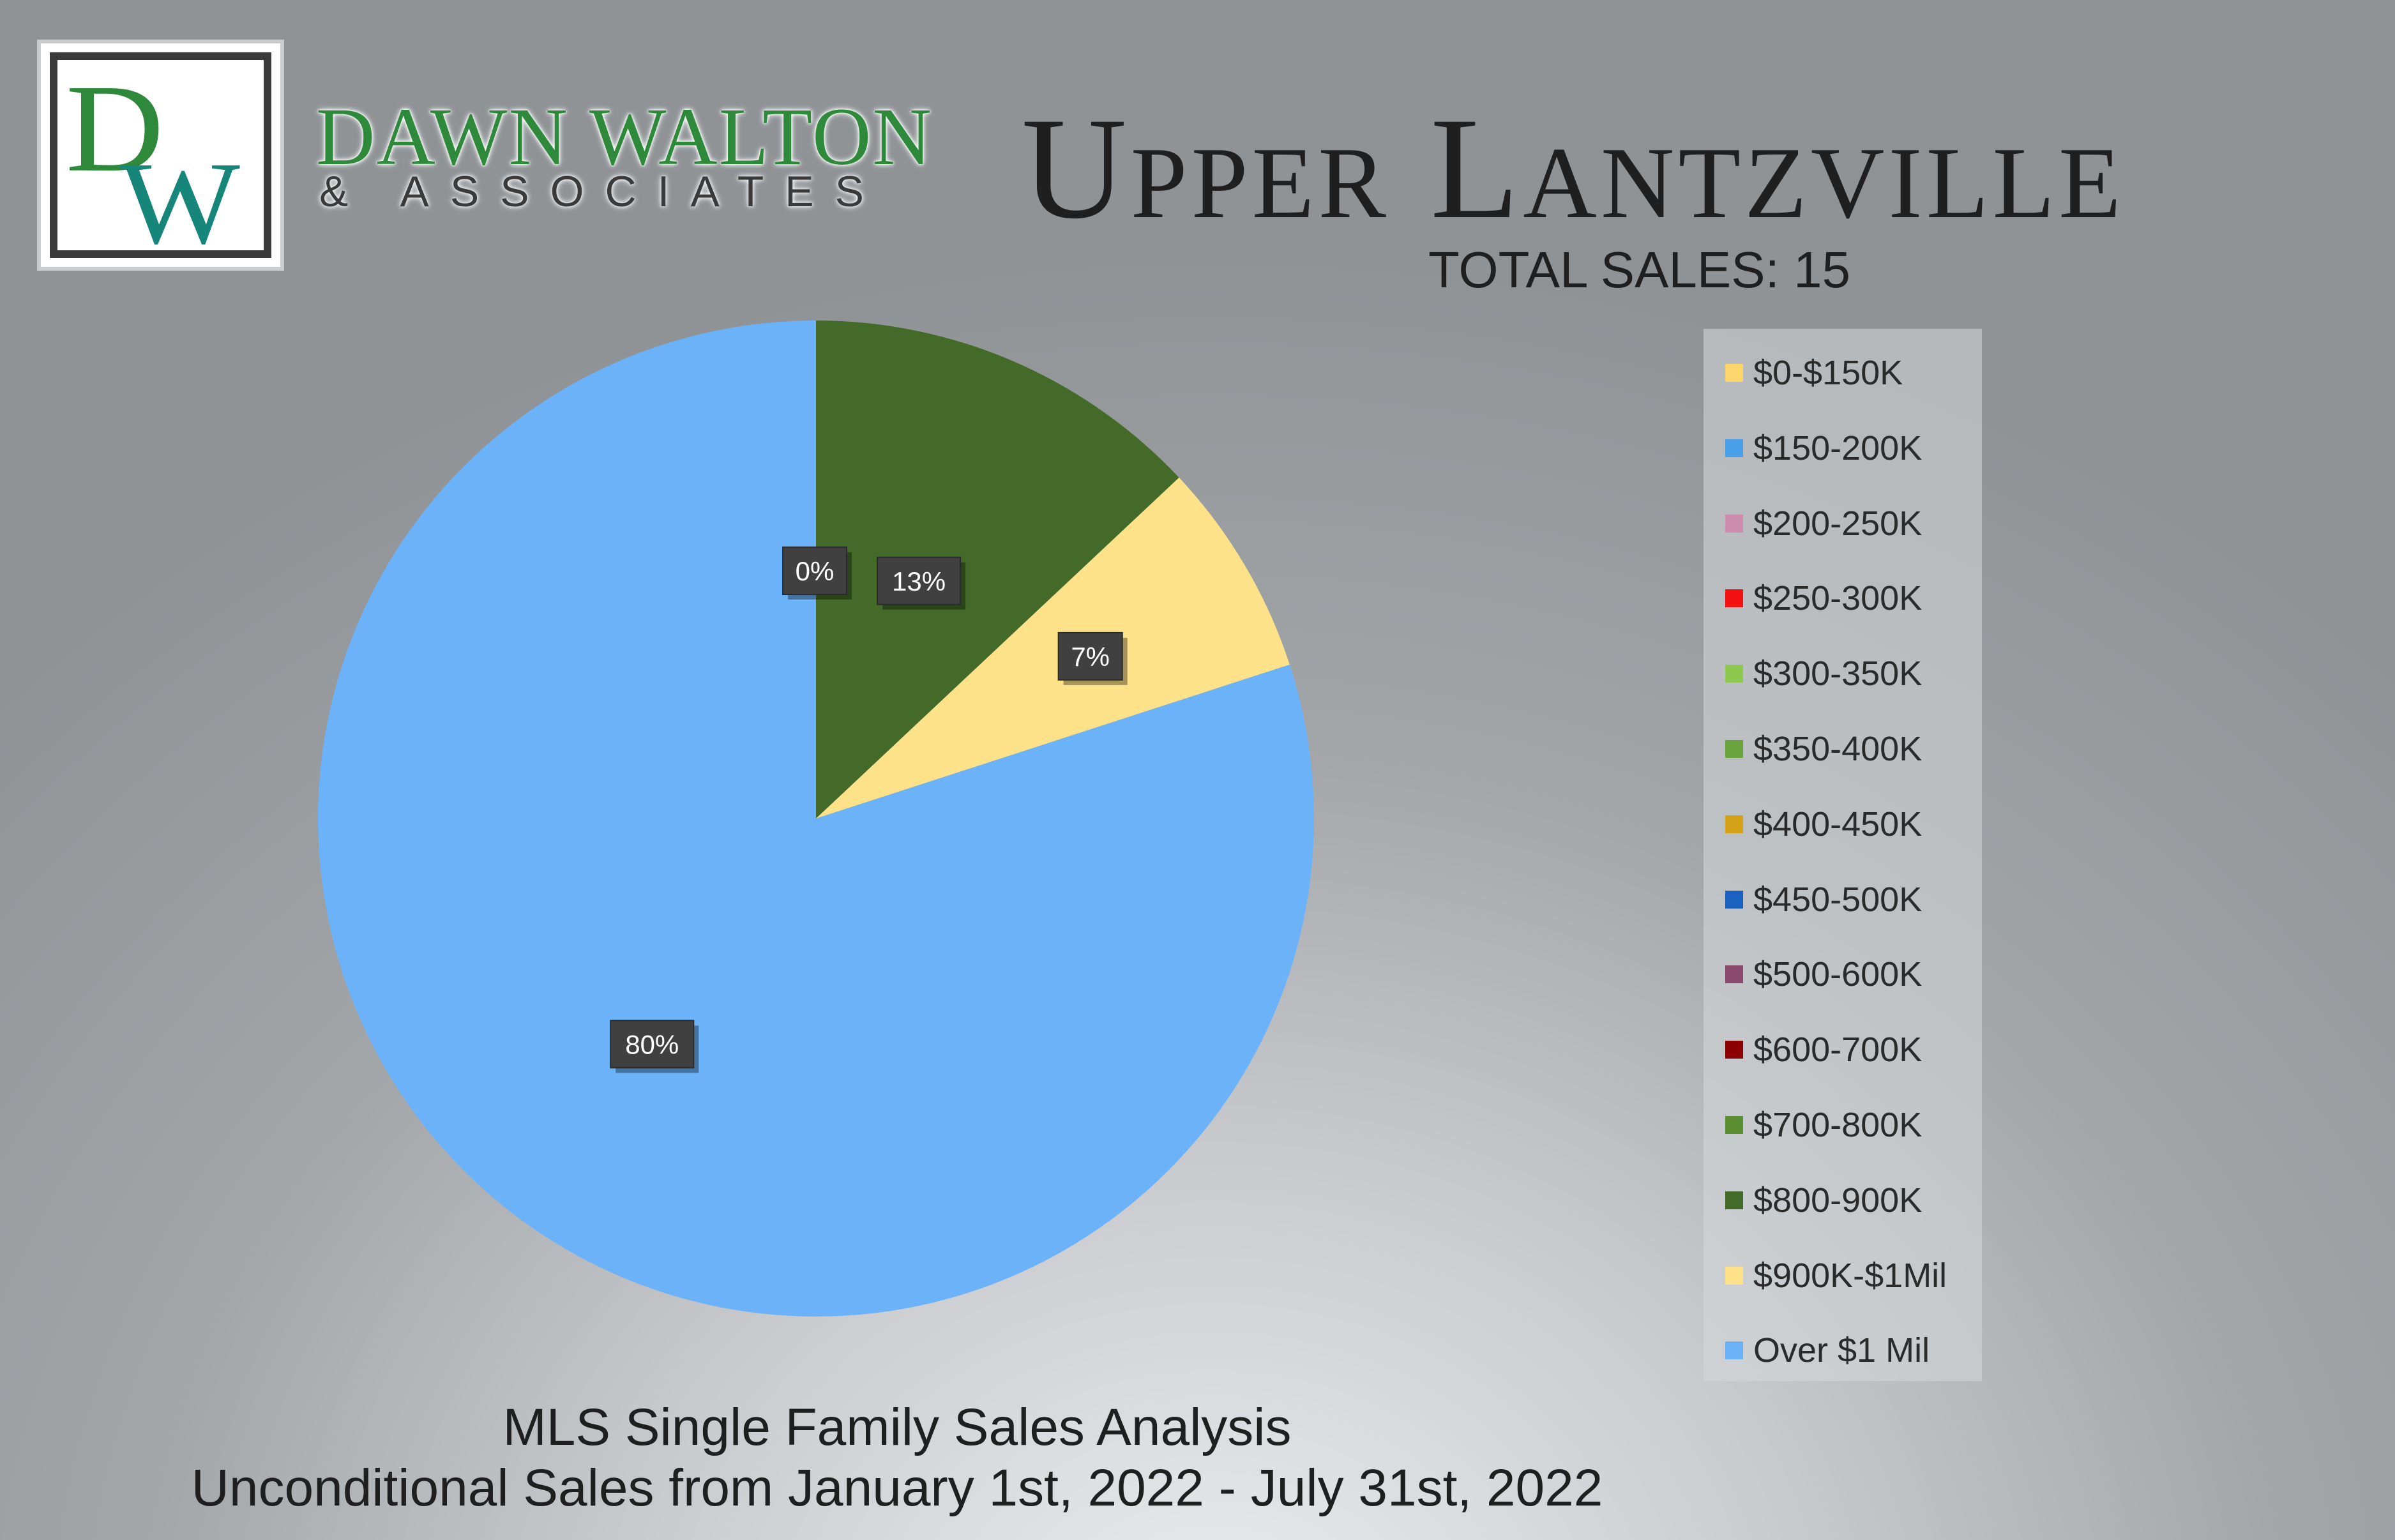  I want to click on legend-item: $350-400K, so click(1823, 749).